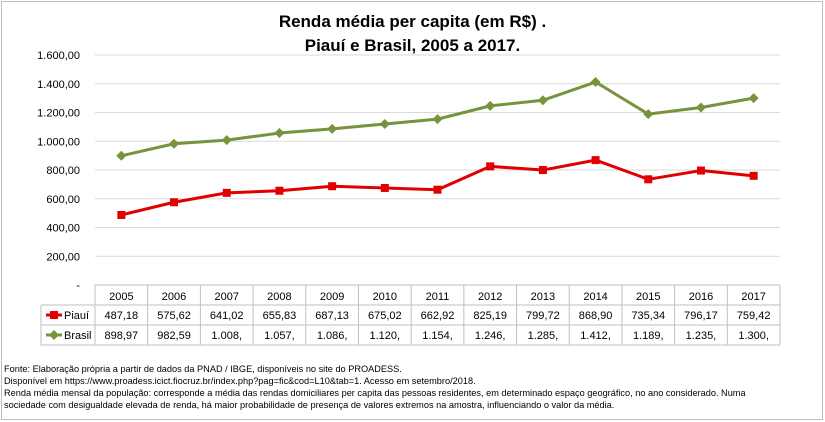 This screenshot has height=422, width=825. Describe the element at coordinates (648, 316) in the screenshot. I see `data-label-piauí: 735,34` at that location.